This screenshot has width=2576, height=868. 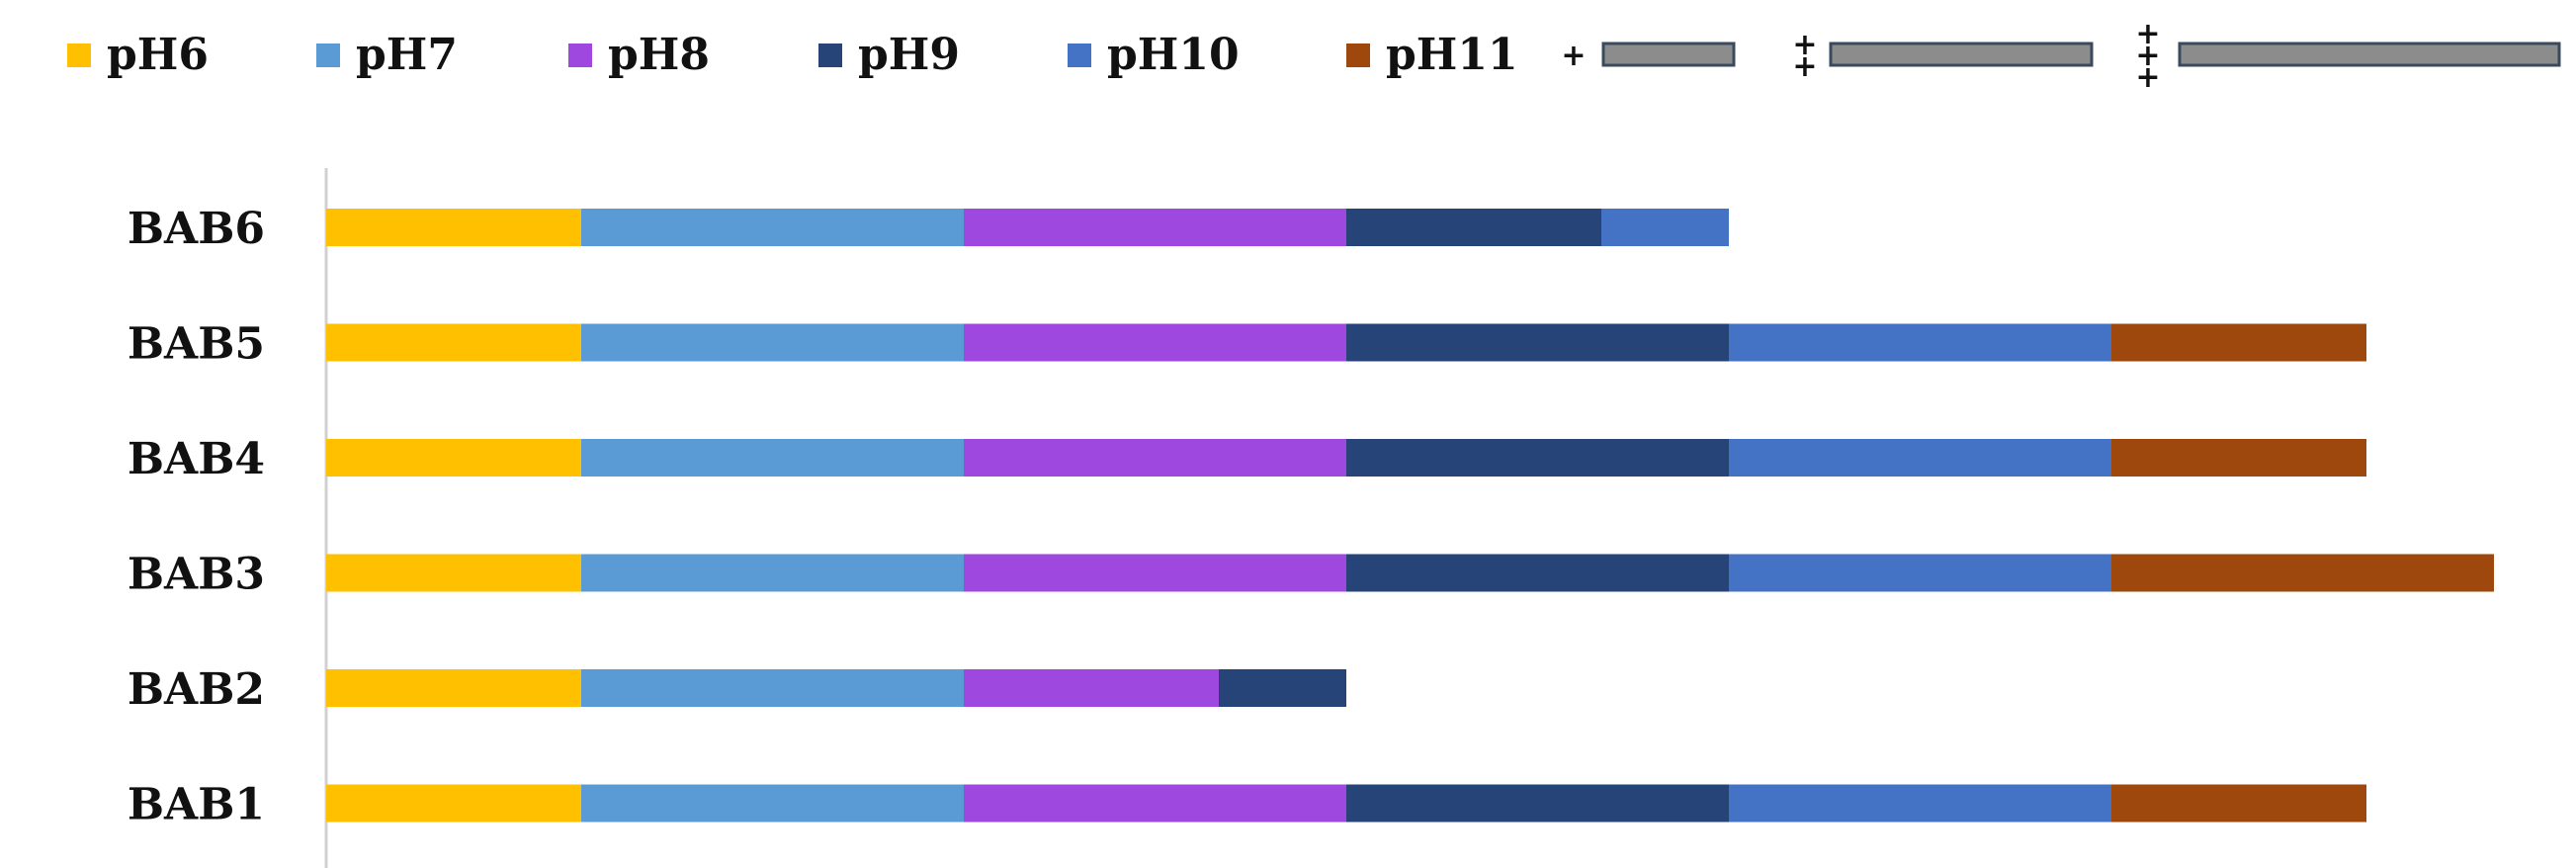 I want to click on bar-bab5-ph10, so click(x=1920, y=342).